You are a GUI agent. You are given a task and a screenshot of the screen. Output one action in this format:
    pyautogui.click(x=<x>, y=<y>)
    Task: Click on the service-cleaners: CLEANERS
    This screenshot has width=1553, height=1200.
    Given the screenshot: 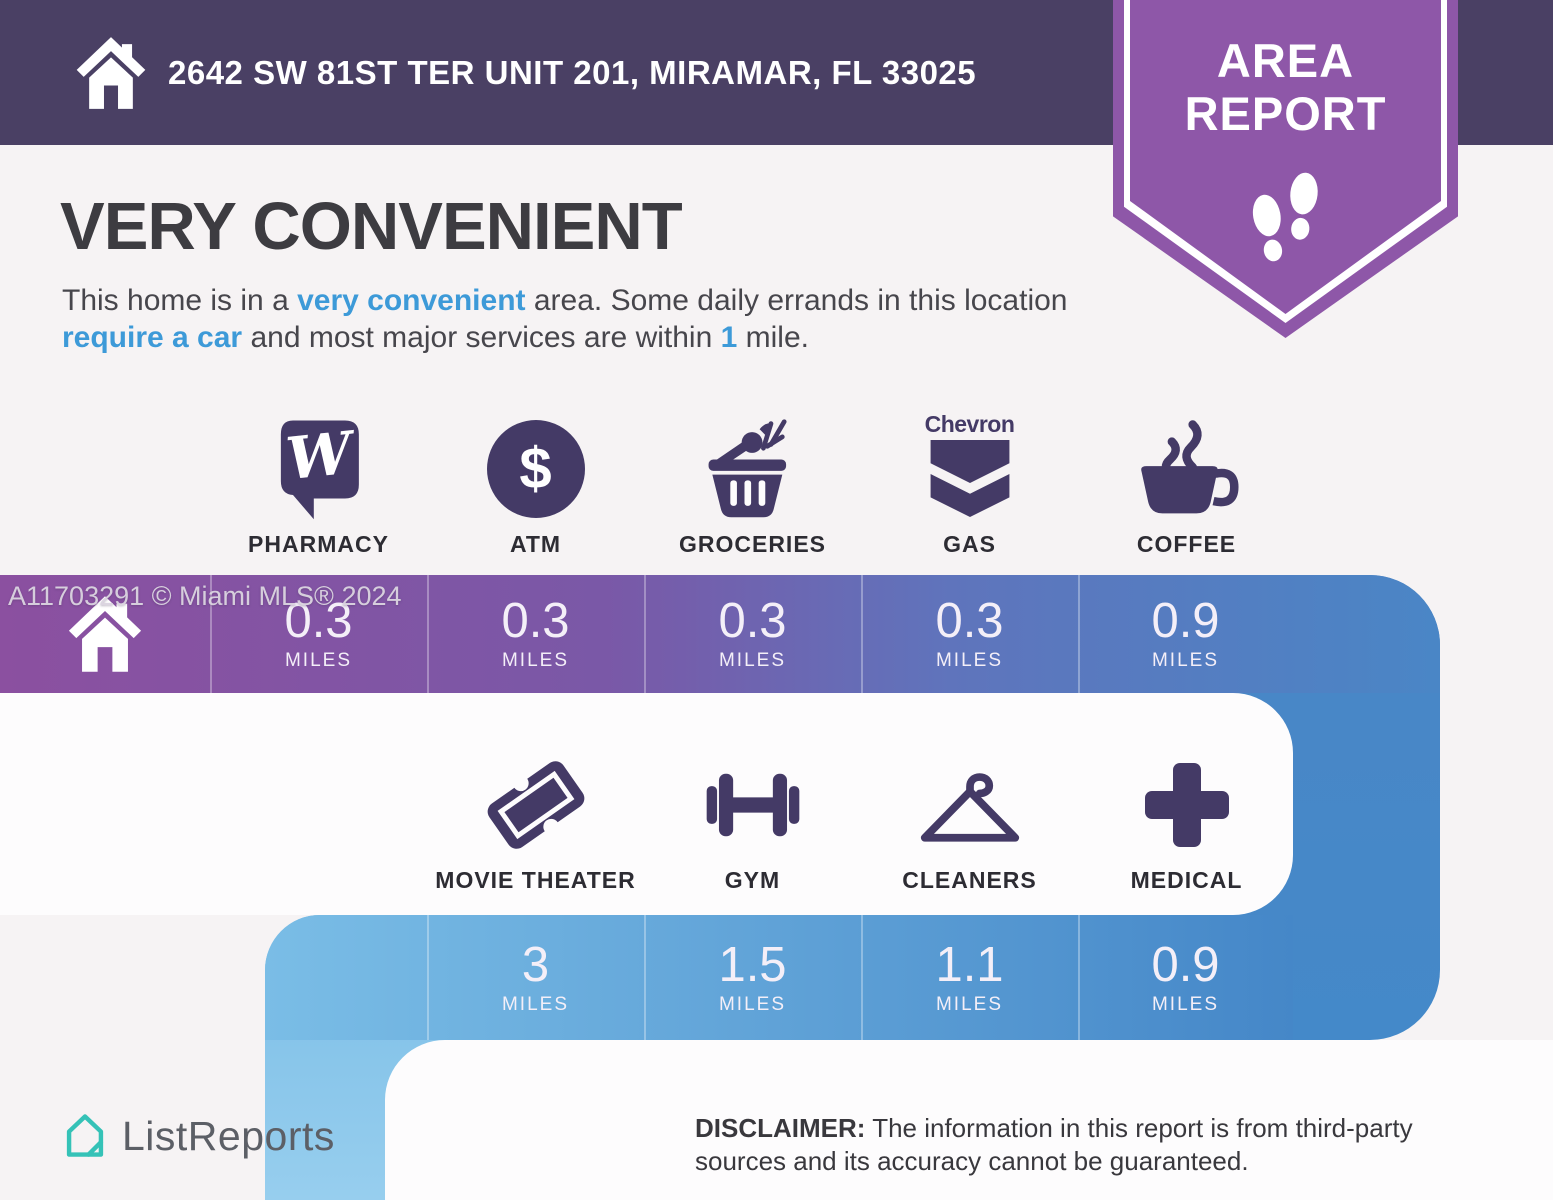 What is the action you would take?
    pyautogui.click(x=969, y=818)
    